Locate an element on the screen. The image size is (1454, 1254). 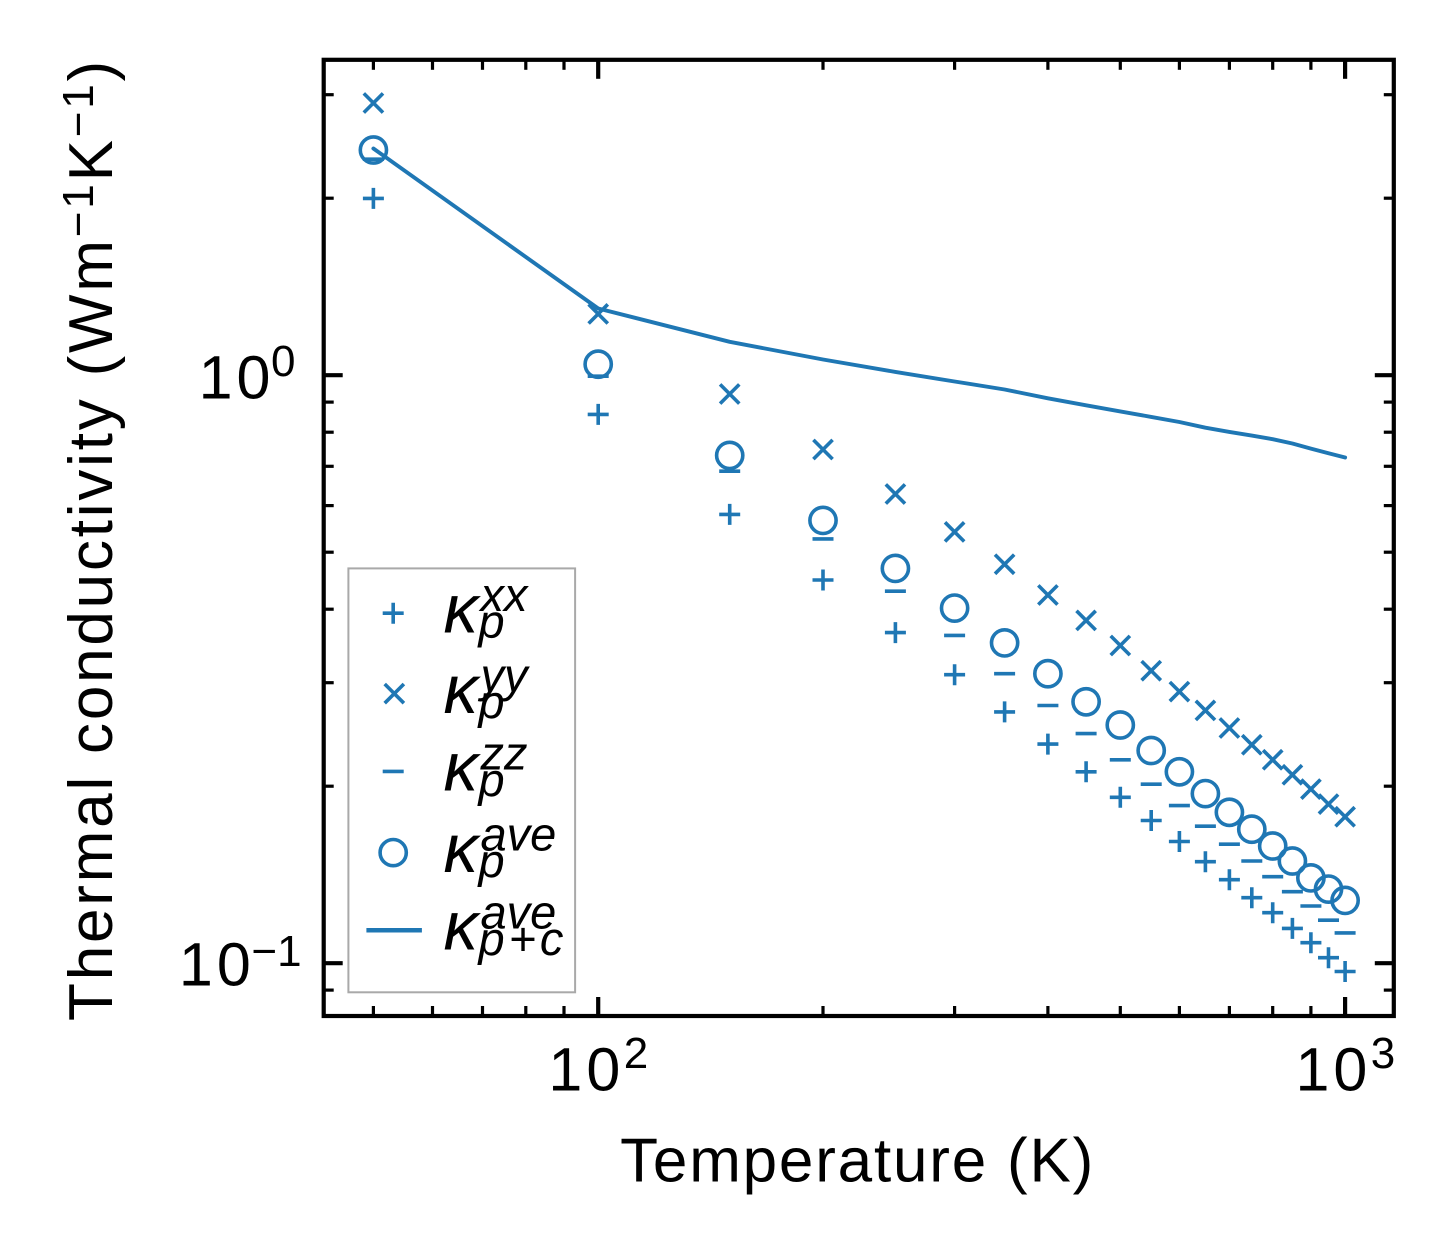
svg-text: Thermal conductivity (Wm−1K−1) is located at coordinates (90, 539).